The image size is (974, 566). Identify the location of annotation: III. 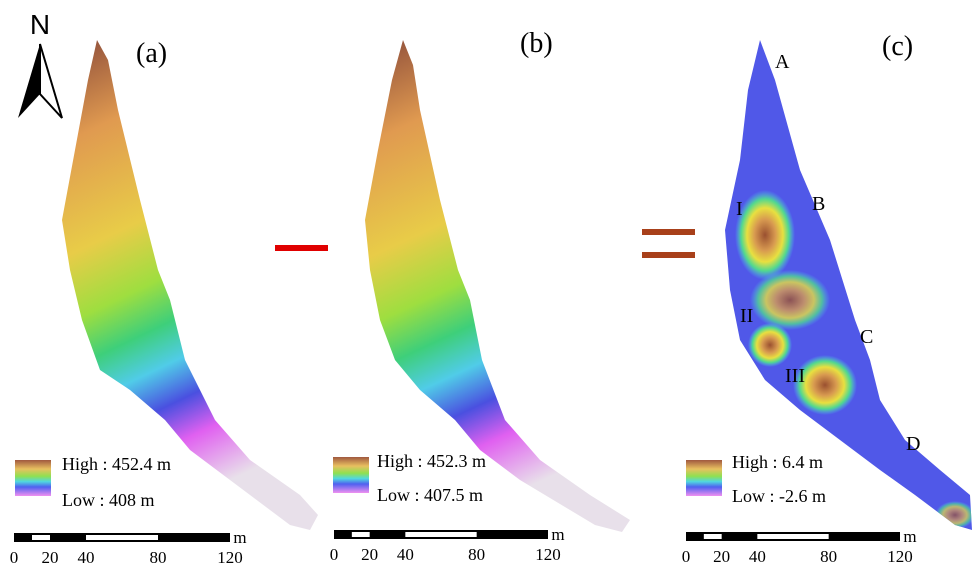
(795, 376).